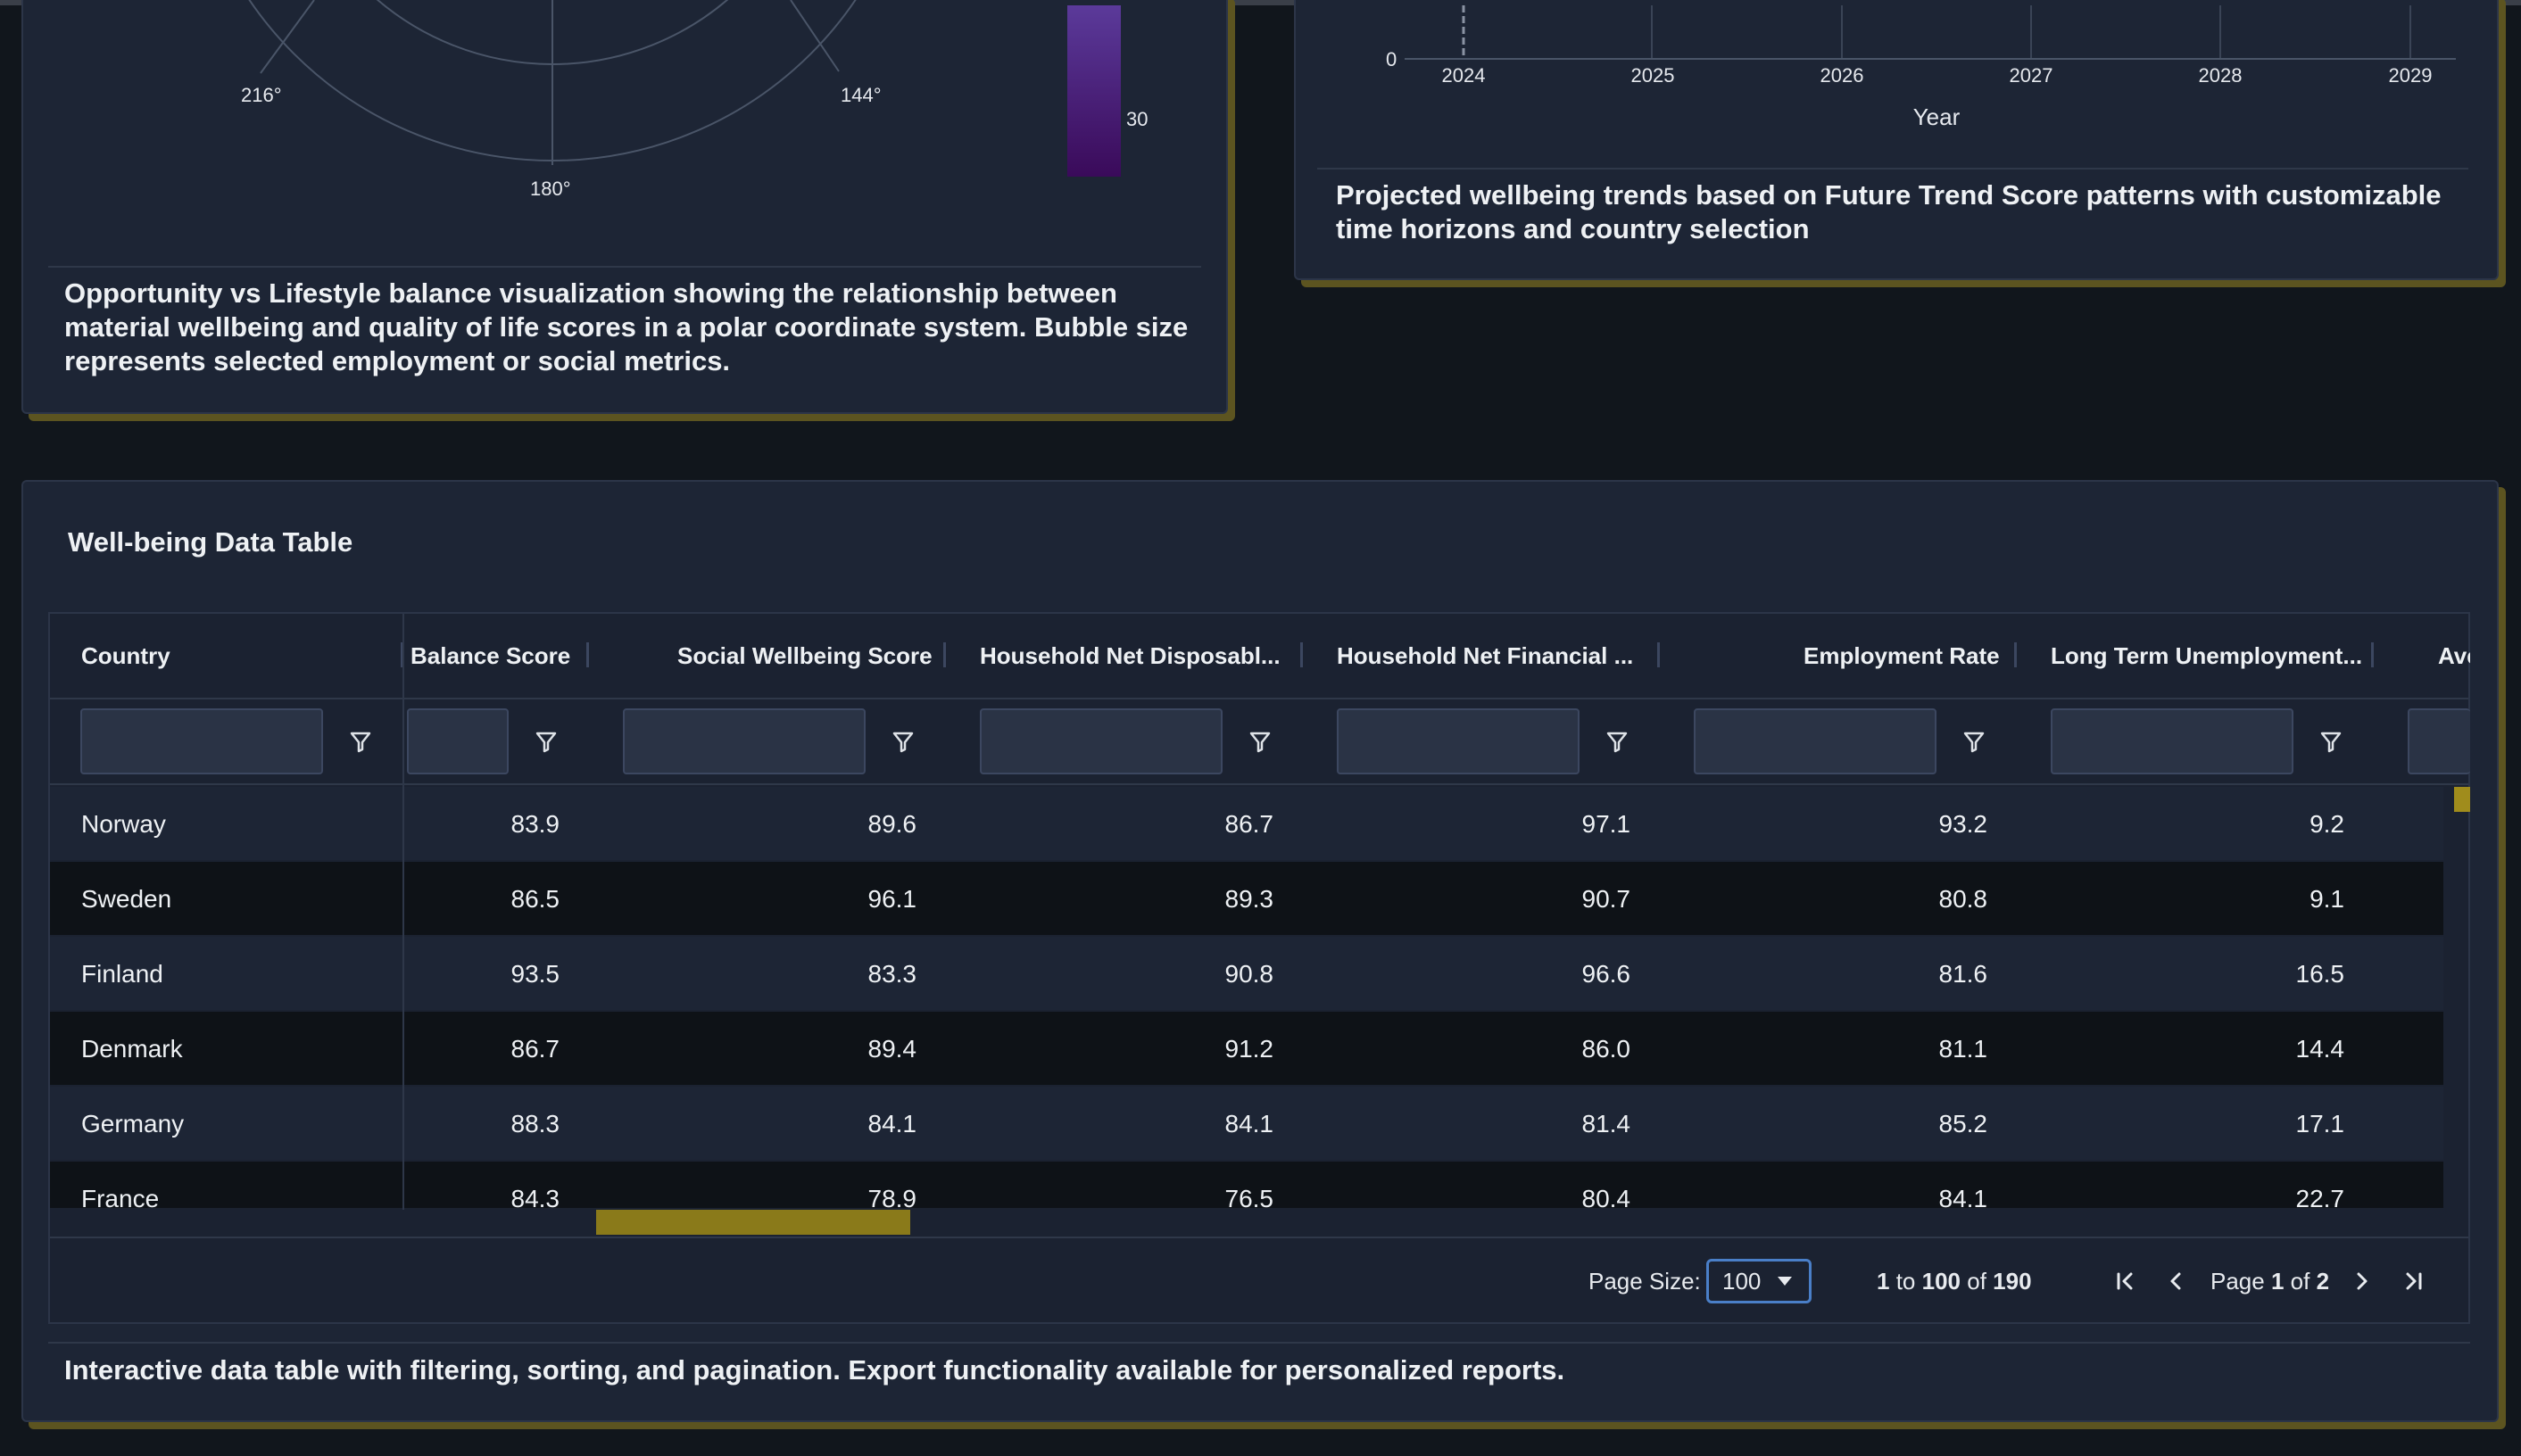  I want to click on cell-household-net-disposable: 76.5, so click(1249, 1198).